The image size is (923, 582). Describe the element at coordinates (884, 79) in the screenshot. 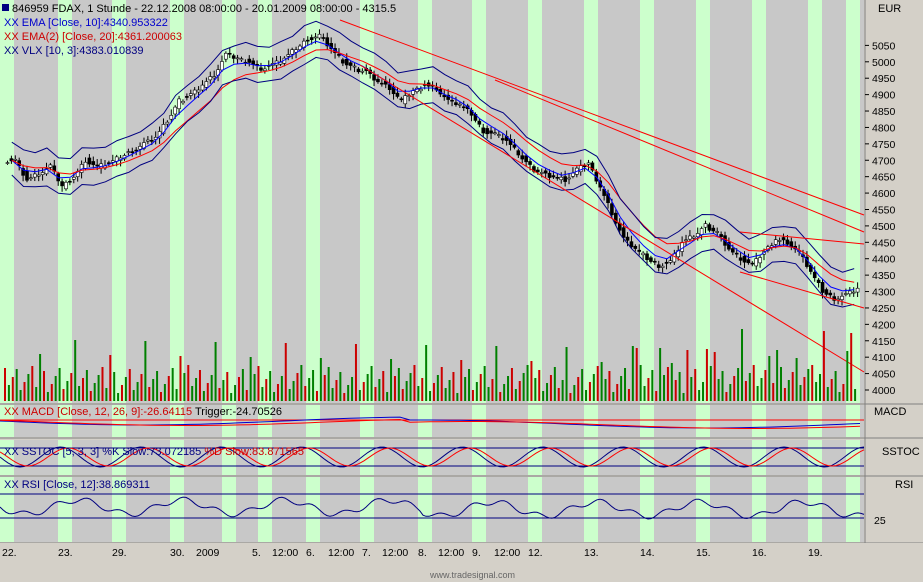

I see `y-tick-label: 4950` at that location.